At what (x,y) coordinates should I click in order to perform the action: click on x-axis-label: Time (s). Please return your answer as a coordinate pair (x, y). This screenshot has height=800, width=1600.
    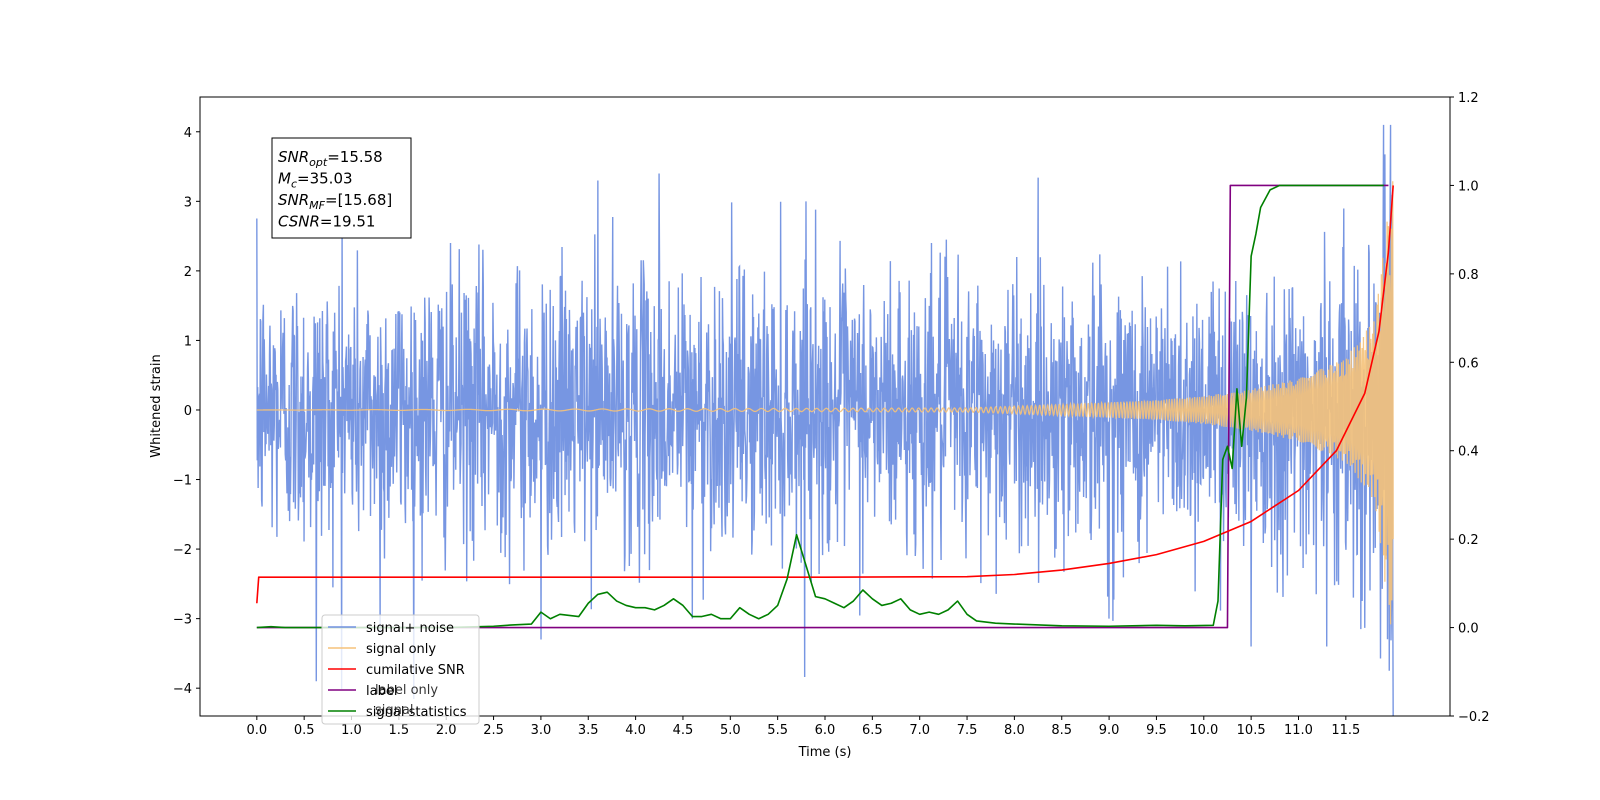
    Looking at the image, I should click on (825, 752).